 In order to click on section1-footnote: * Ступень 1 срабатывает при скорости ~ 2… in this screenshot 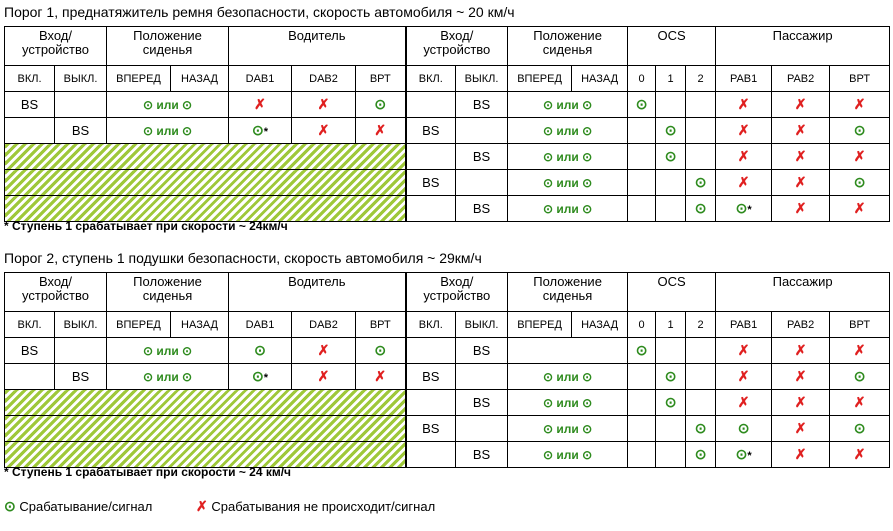, I will do `click(146, 226)`.